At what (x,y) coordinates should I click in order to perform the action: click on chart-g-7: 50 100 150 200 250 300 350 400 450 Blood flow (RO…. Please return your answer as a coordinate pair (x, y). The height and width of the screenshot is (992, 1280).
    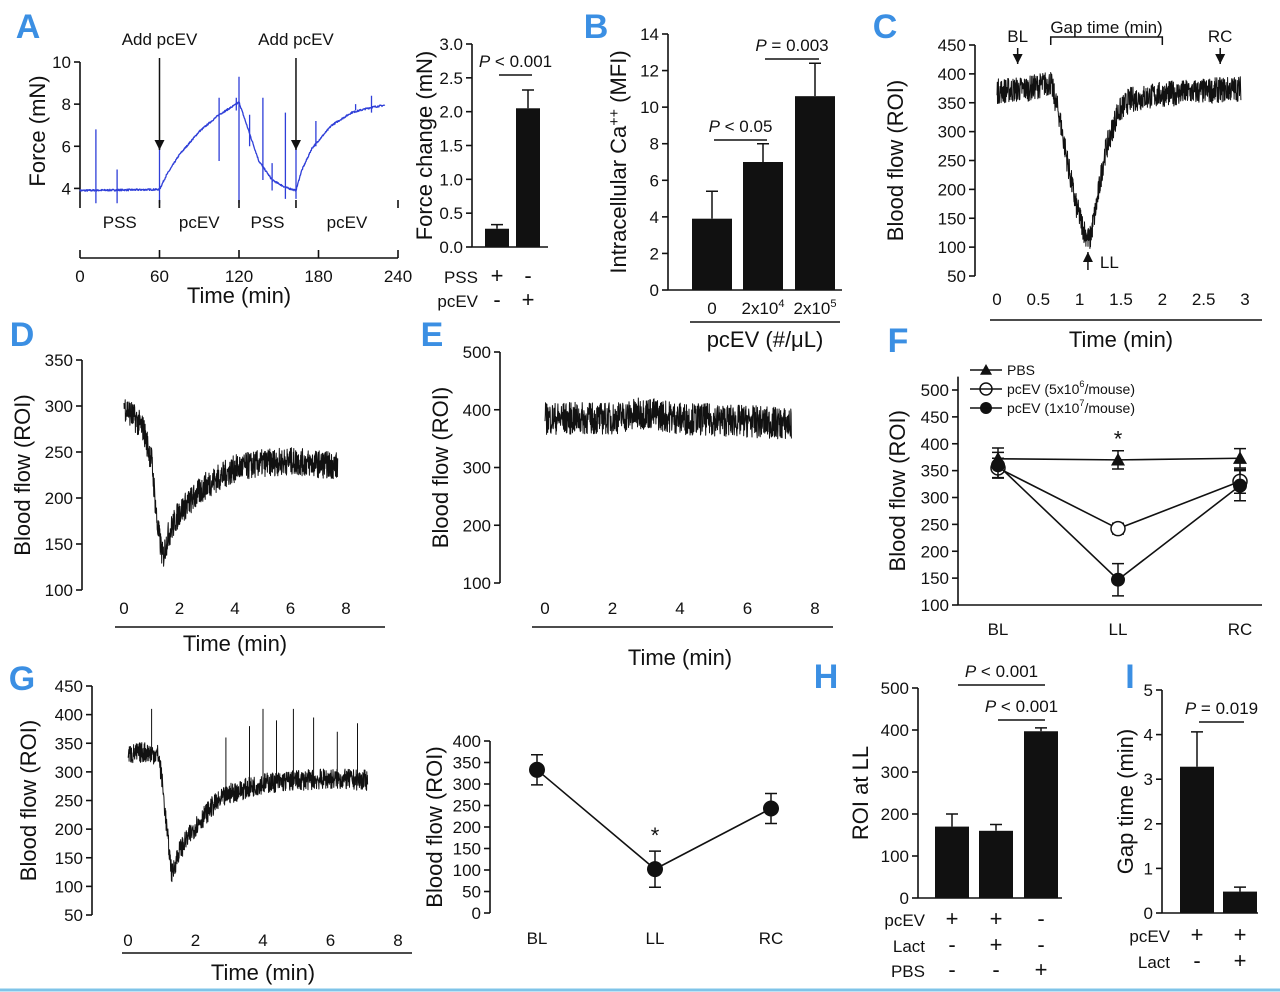
    Looking at the image, I should click on (214, 831).